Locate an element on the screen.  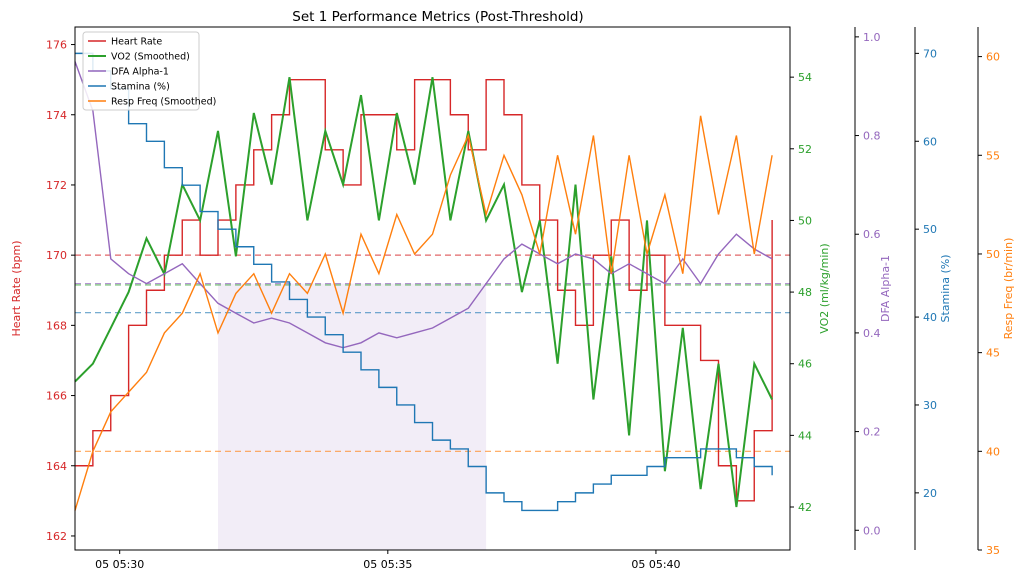
tick-label-vo2: 48 is located at coordinates (805, 292).